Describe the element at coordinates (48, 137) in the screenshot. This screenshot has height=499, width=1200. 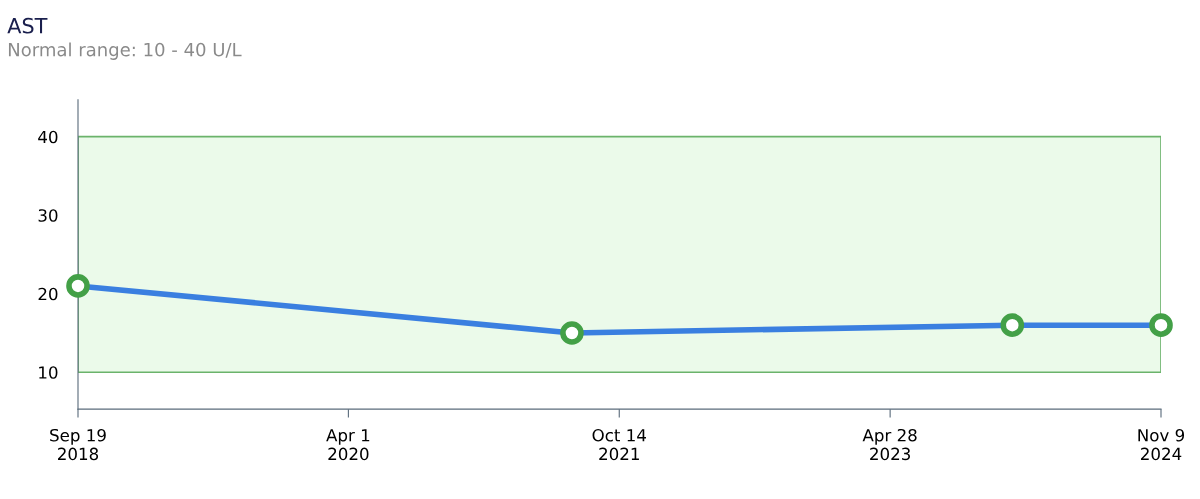
I see `y-tick-label: 40` at that location.